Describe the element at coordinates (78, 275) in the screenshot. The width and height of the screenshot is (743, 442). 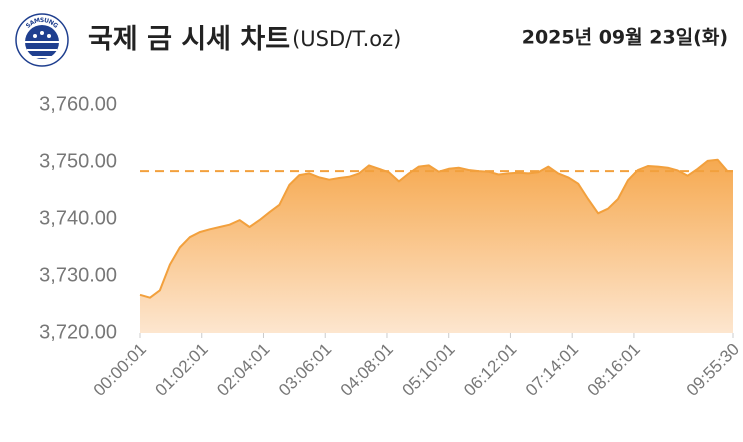
I see `y-tick-label: 3,730.00` at that location.